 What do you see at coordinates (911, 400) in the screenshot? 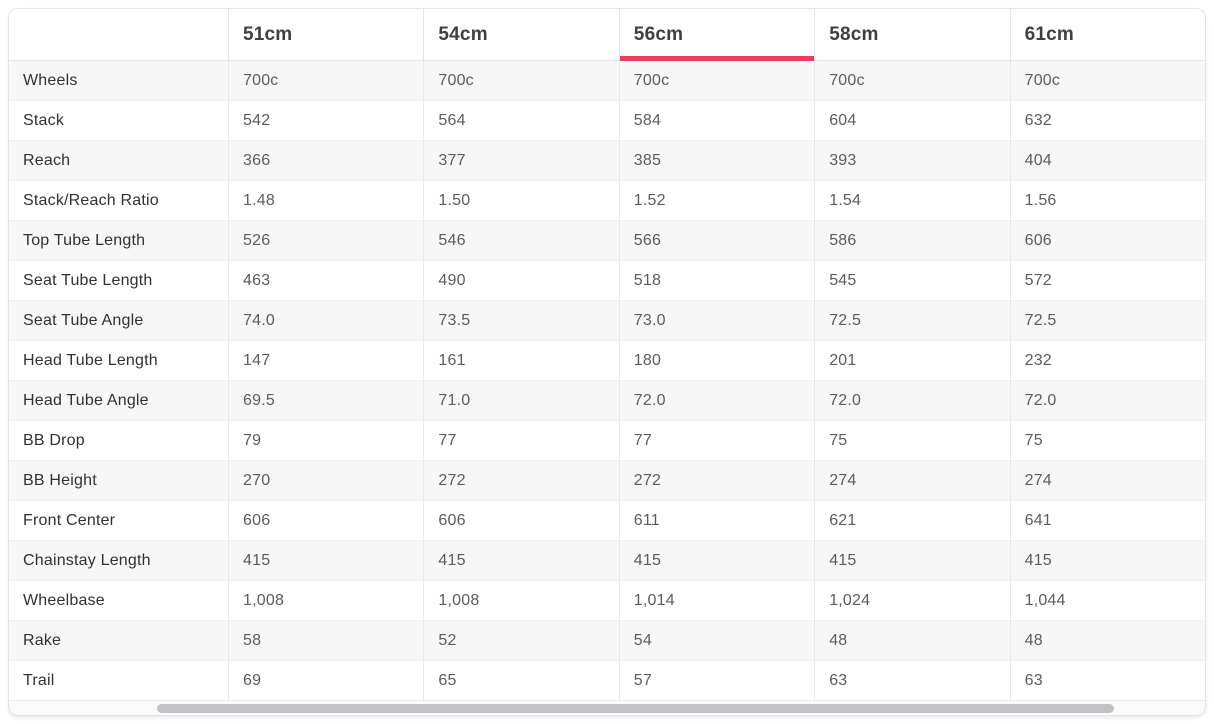
I see `cell-value: 72.0` at bounding box center [911, 400].